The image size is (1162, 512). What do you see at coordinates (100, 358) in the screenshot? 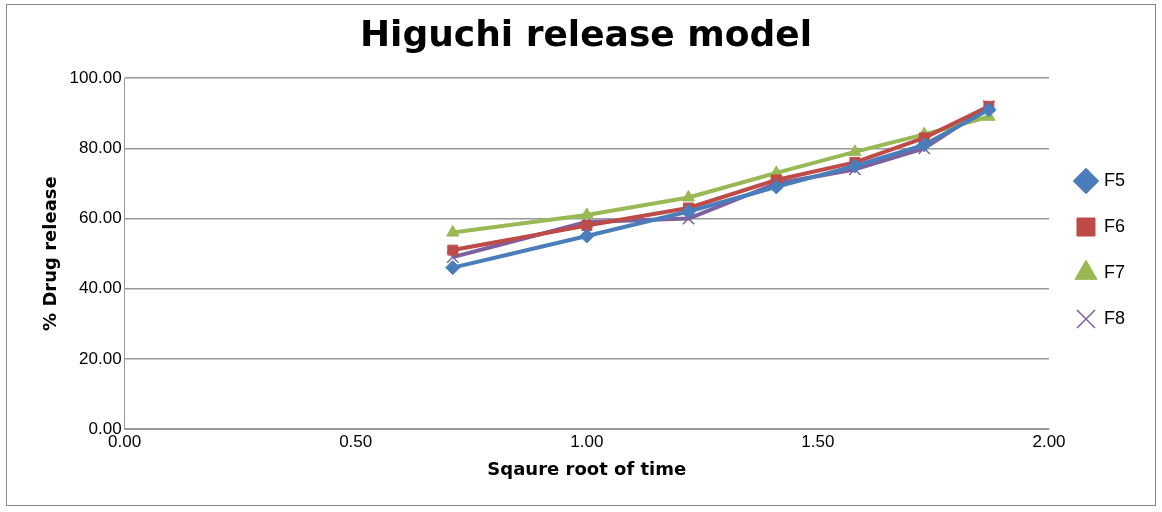
I see `y-tick-label: 20.00` at bounding box center [100, 358].